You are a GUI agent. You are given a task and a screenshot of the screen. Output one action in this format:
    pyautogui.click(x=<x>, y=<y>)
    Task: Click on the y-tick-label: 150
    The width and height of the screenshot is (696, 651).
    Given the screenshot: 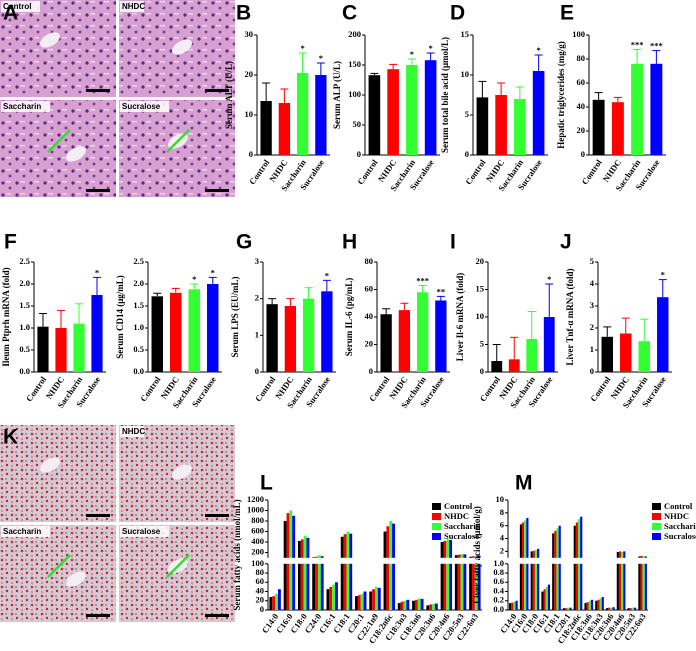 What is the action you would take?
    pyautogui.click(x=354, y=64)
    